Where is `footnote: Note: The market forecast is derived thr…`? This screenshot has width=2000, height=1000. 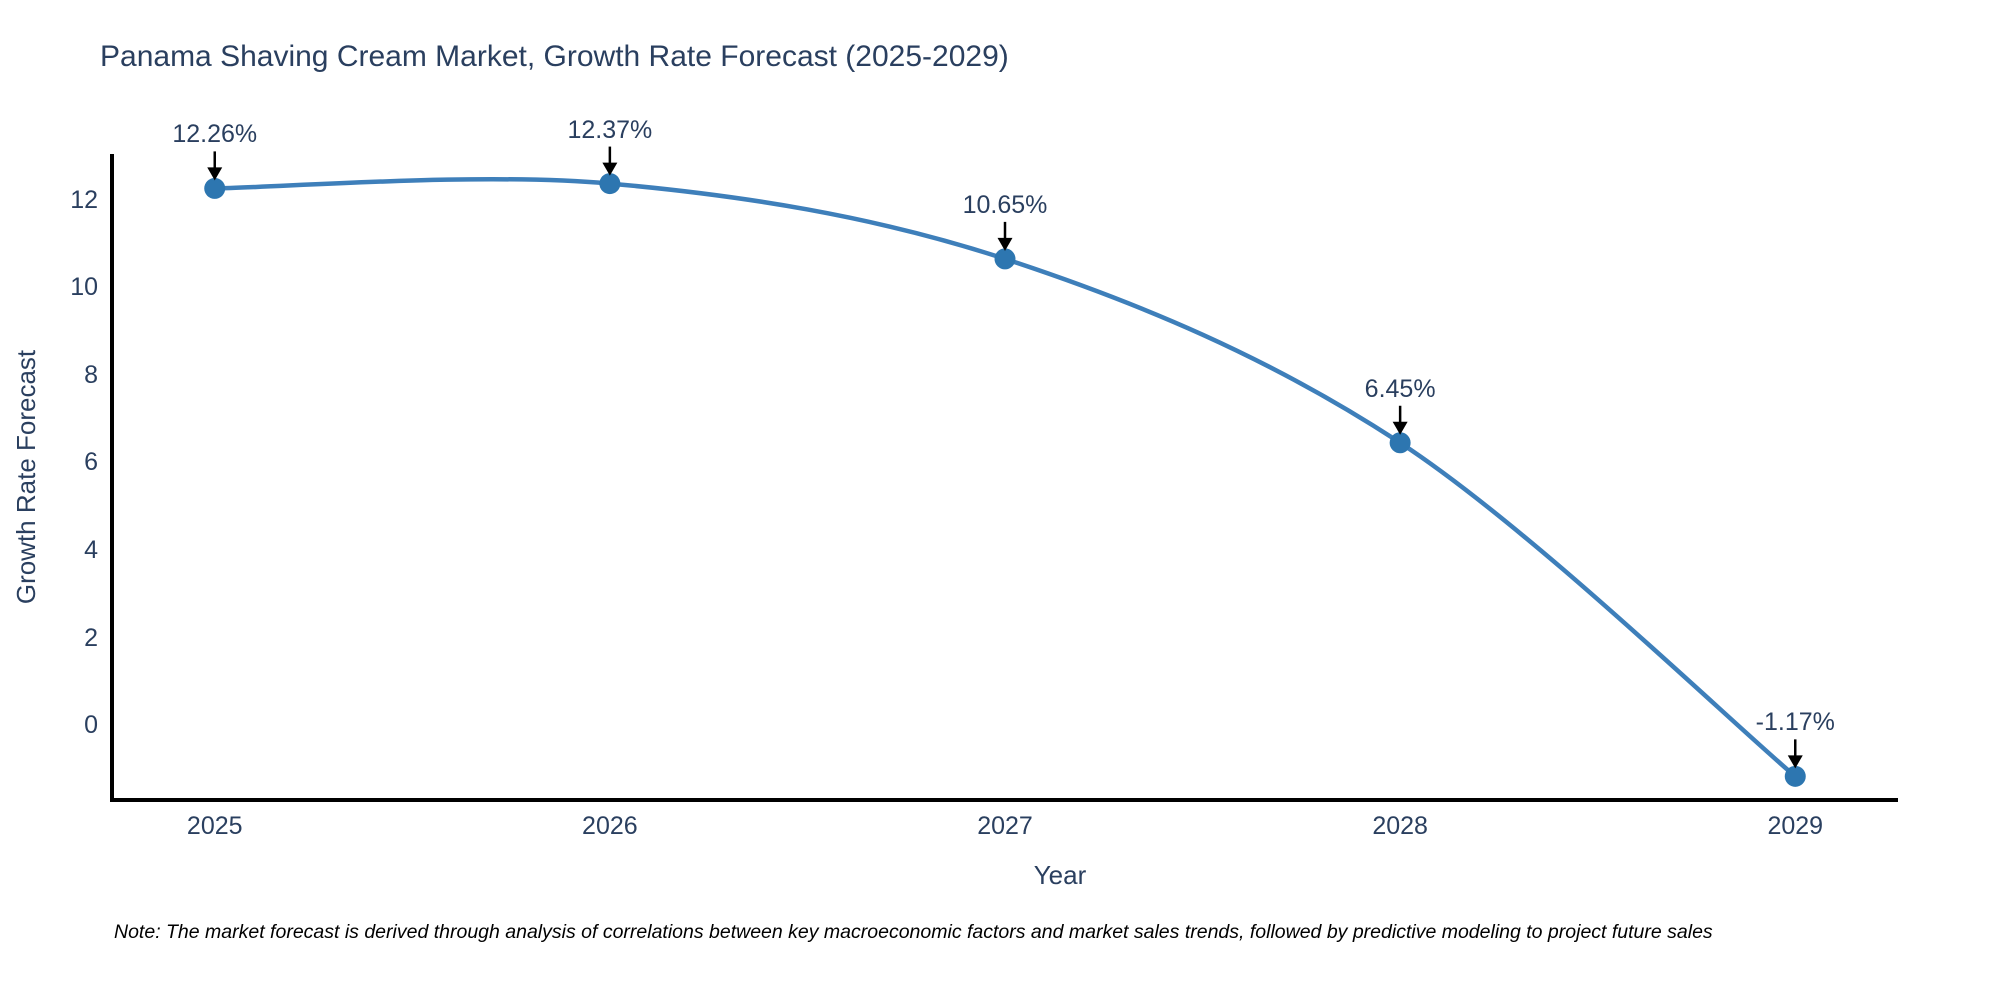 footnote: Note: The market forecast is derived thr… is located at coordinates (913, 932).